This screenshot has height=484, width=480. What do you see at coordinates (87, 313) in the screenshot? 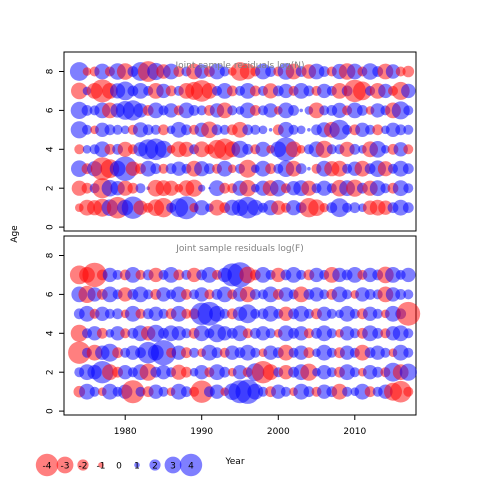
I see `bubble-logF-age5-1975` at bounding box center [87, 313].